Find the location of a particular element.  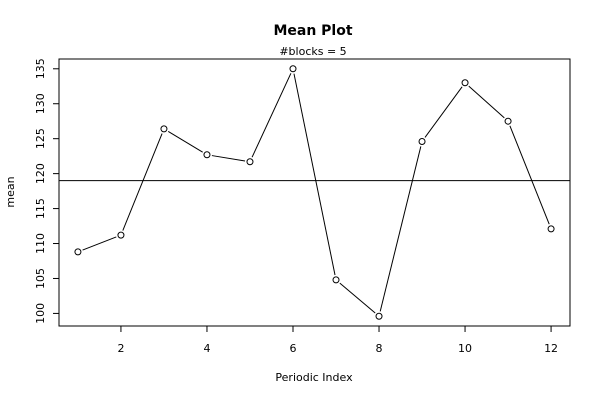

y-tick-label: 130 is located at coordinates (40, 103).